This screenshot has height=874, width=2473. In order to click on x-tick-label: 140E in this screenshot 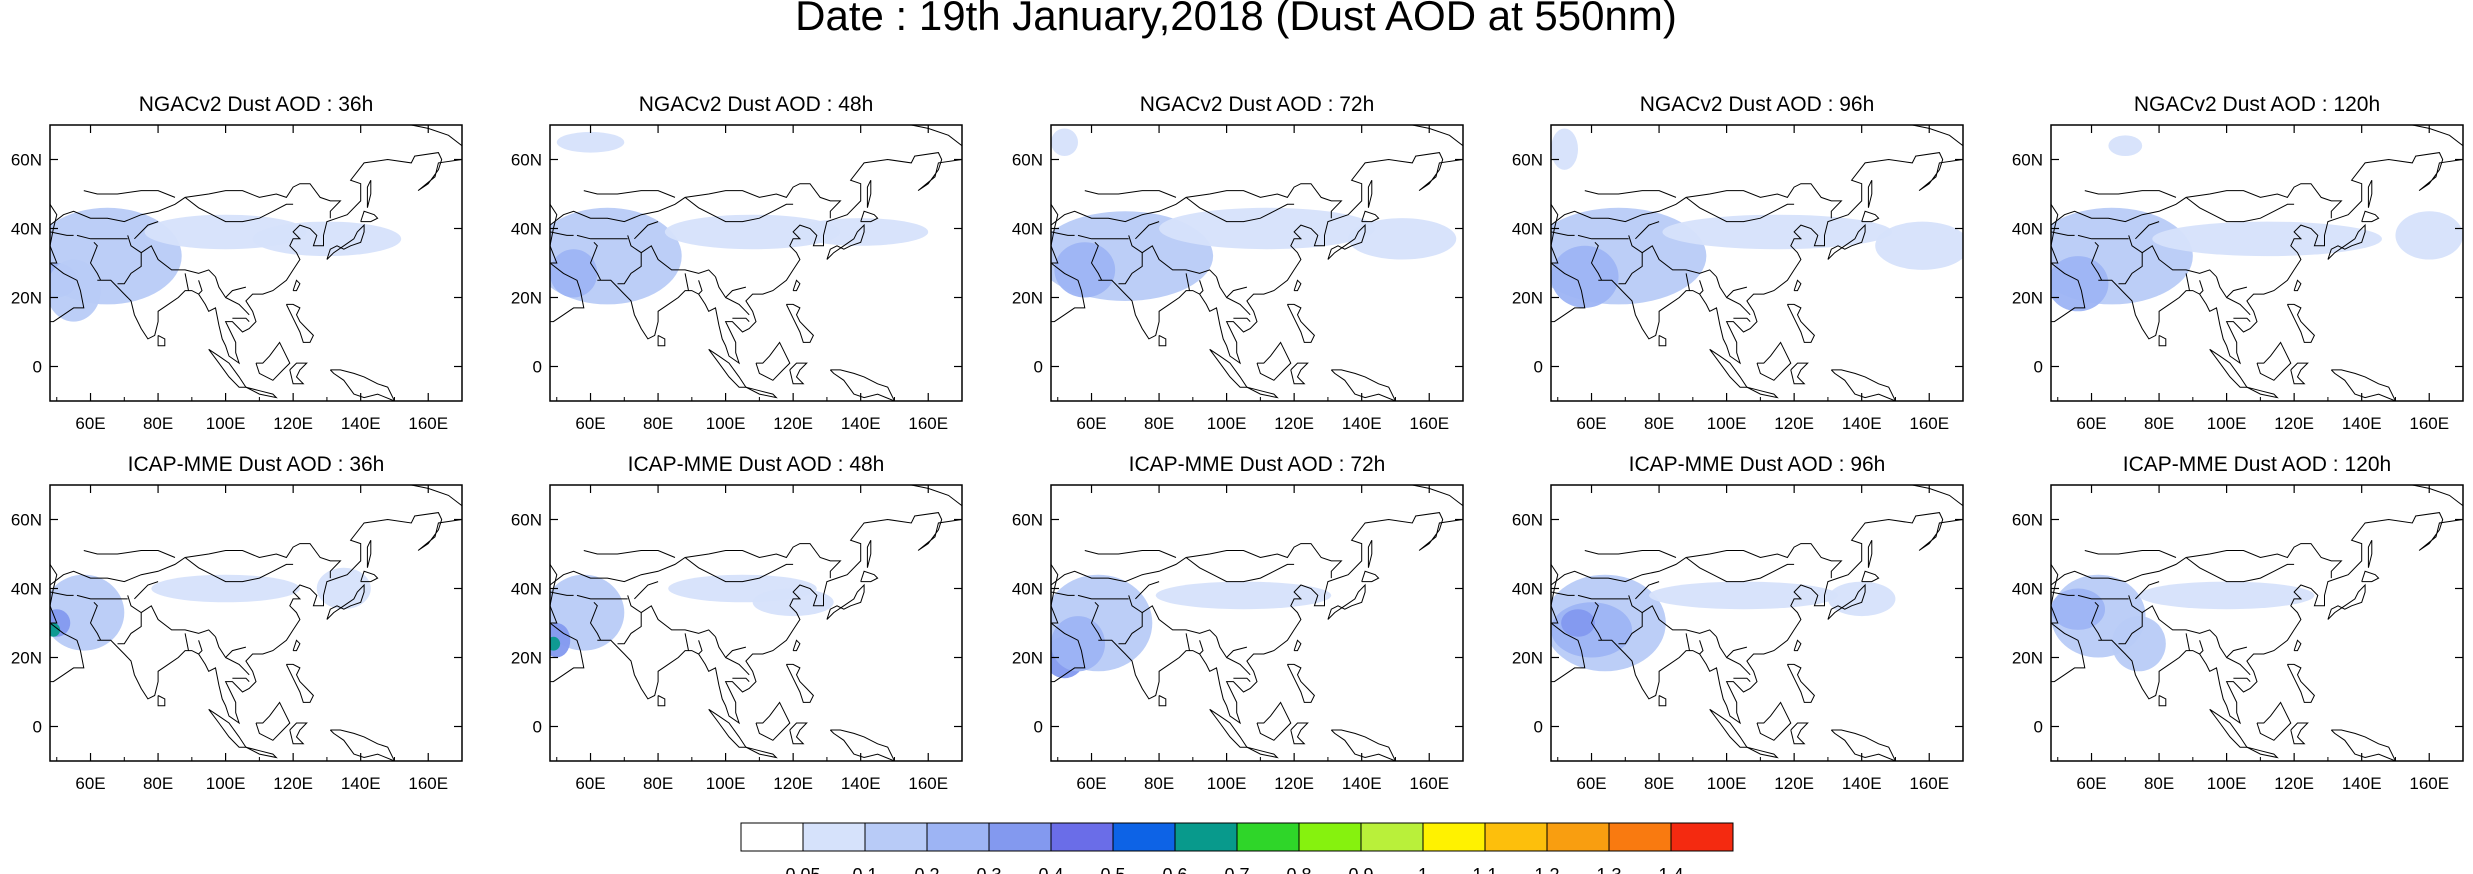, I will do `click(361, 783)`.